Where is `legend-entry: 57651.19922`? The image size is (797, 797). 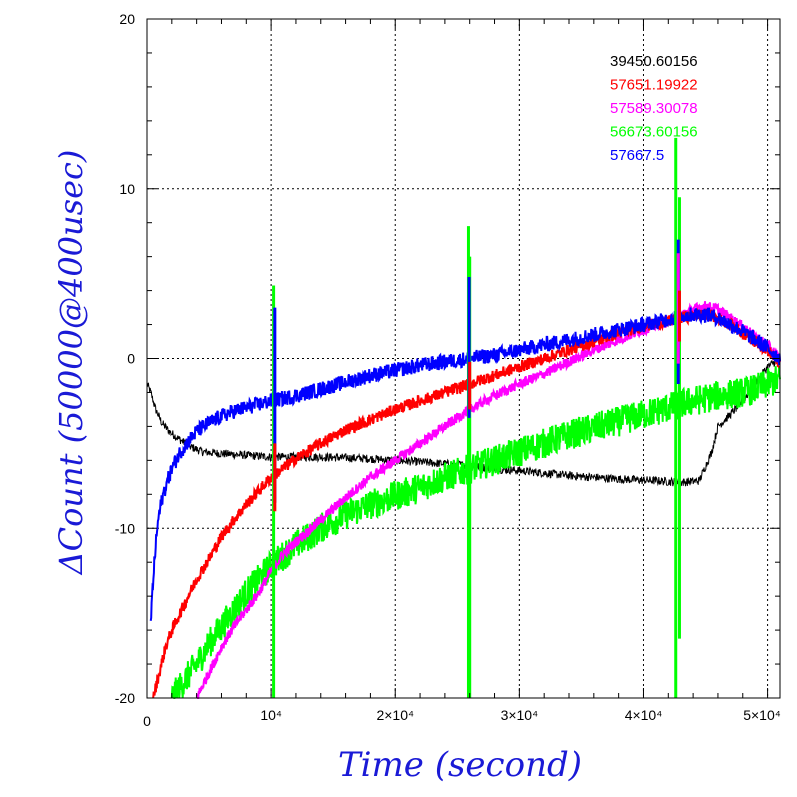
legend-entry: 57651.19922 is located at coordinates (654, 85).